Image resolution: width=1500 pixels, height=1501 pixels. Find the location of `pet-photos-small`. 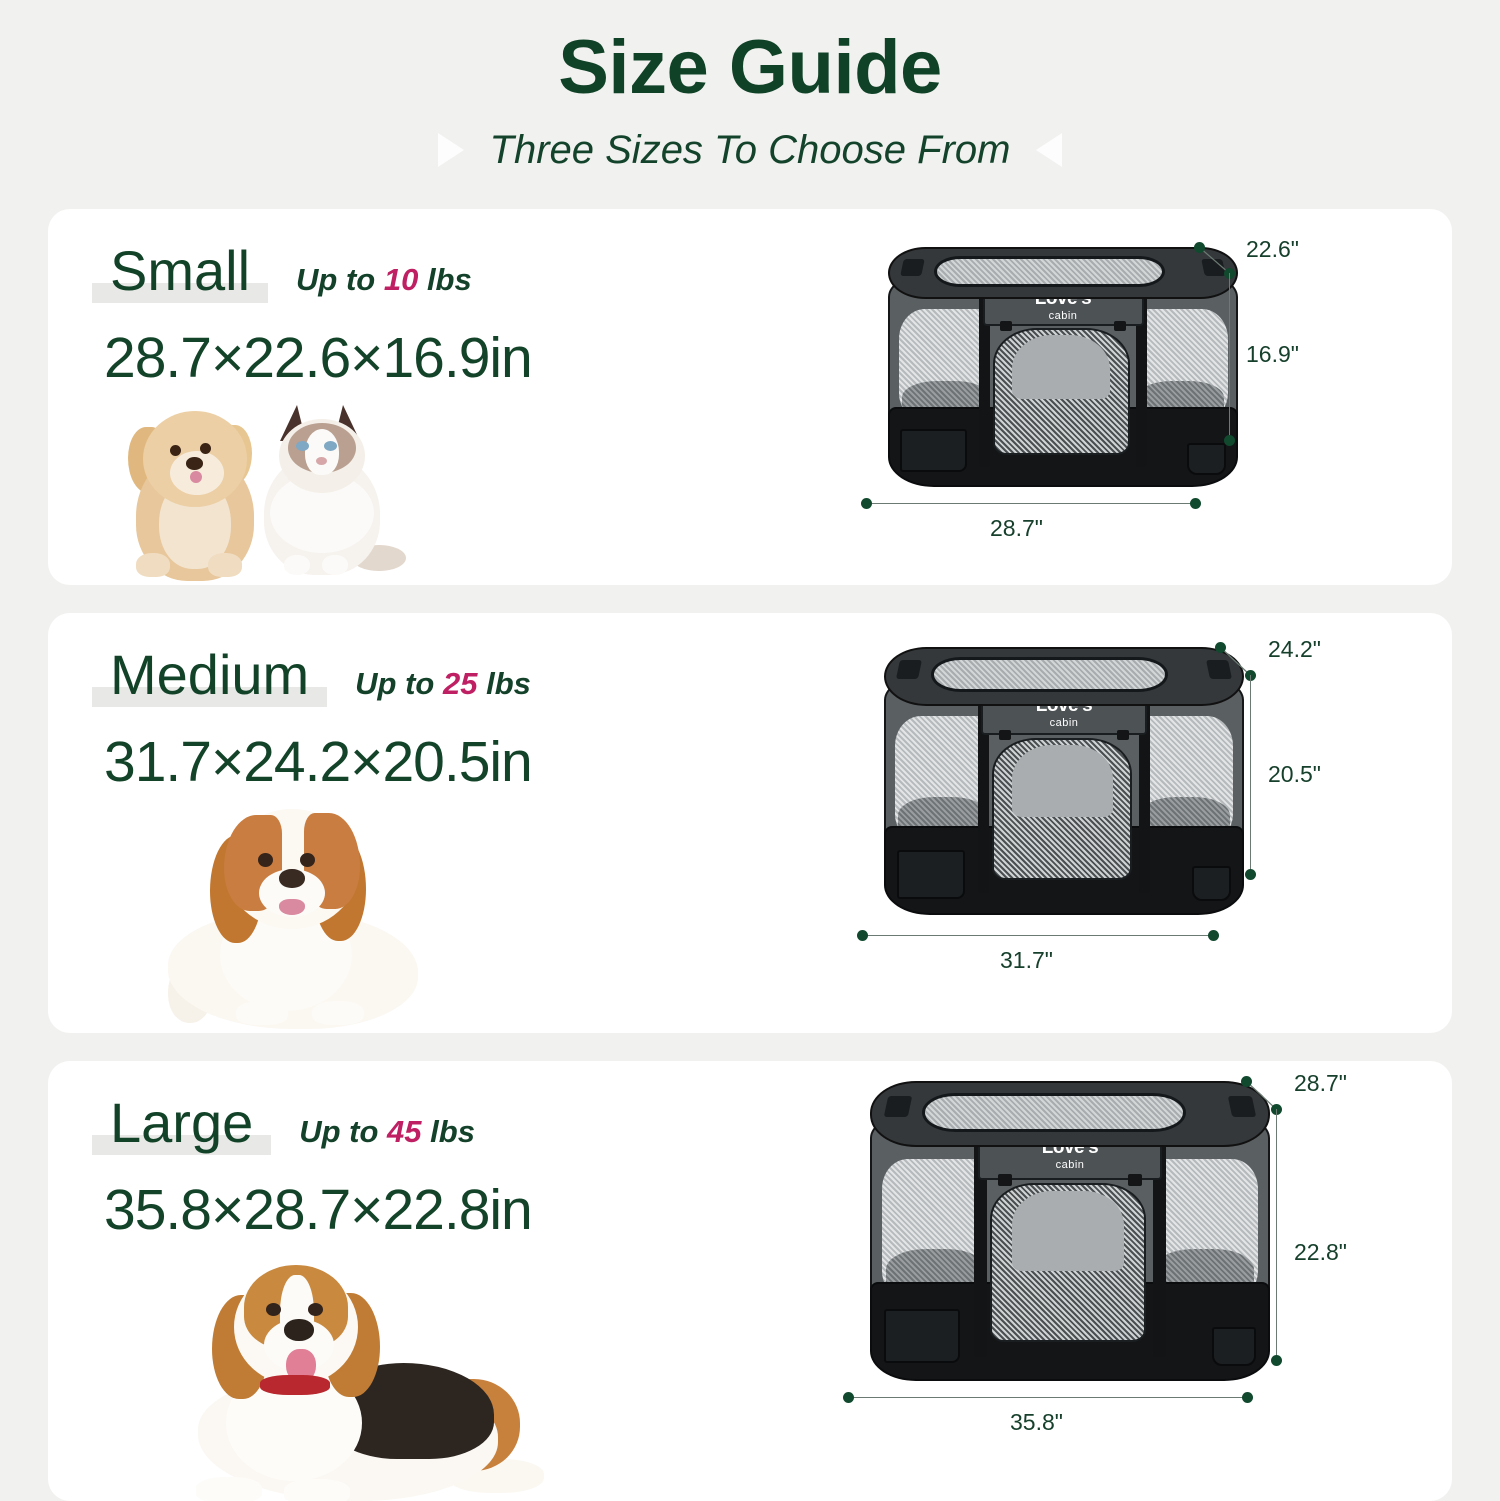

pet-photos-small is located at coordinates (466, 492).